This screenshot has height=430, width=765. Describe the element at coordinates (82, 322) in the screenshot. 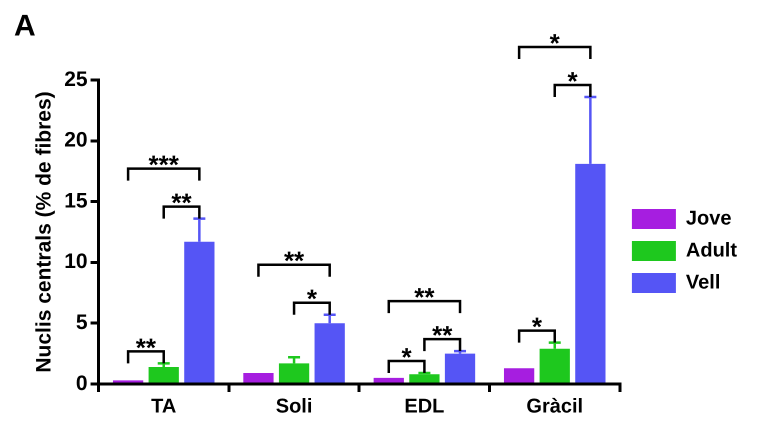

I see `y-tick-label: 5` at that location.